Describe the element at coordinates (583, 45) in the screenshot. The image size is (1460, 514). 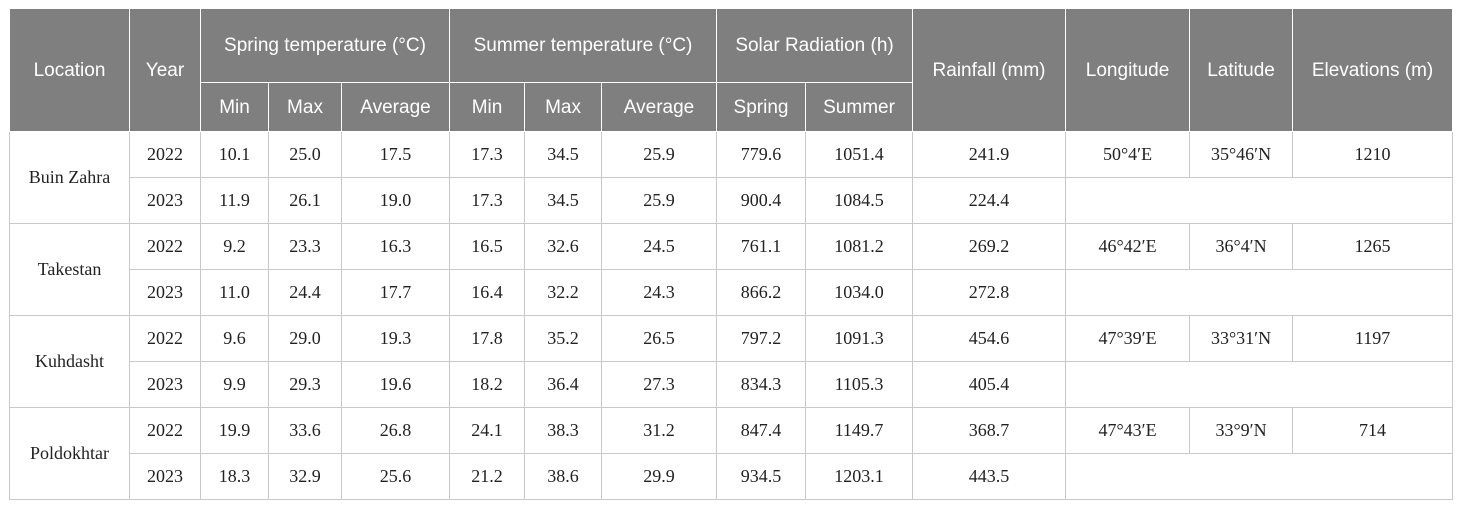
I see `header-summer-temperature: Summer temperature (°C)` at that location.